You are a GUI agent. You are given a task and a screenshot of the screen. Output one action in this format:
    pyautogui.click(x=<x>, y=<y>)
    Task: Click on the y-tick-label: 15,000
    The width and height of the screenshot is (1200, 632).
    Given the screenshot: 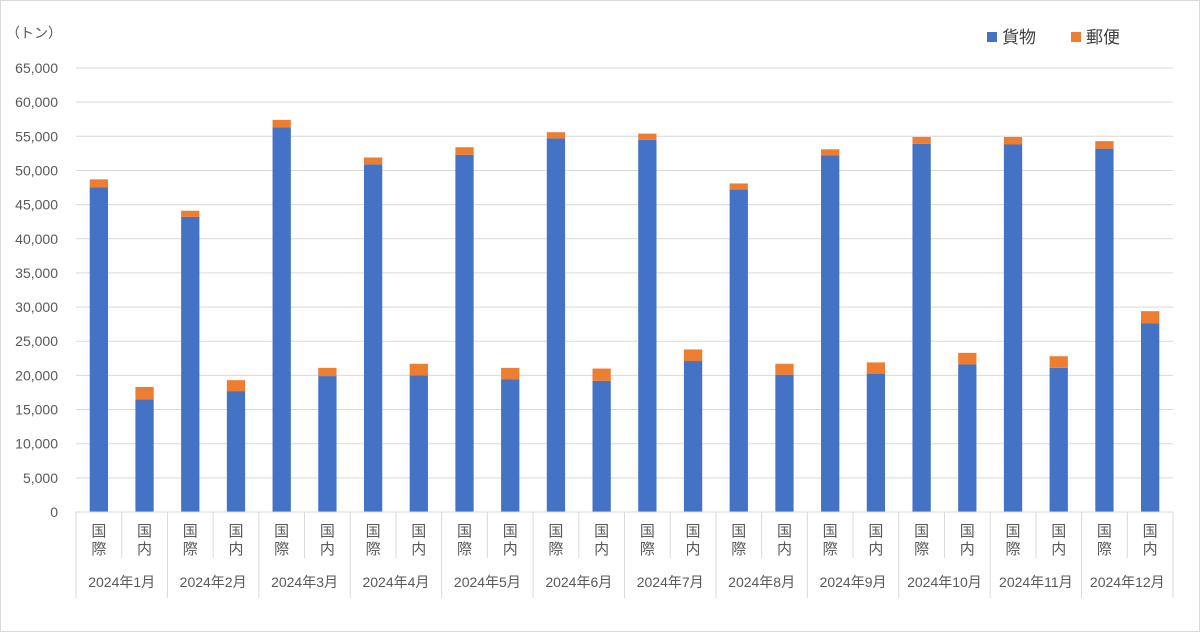 What is the action you would take?
    pyautogui.click(x=36, y=410)
    